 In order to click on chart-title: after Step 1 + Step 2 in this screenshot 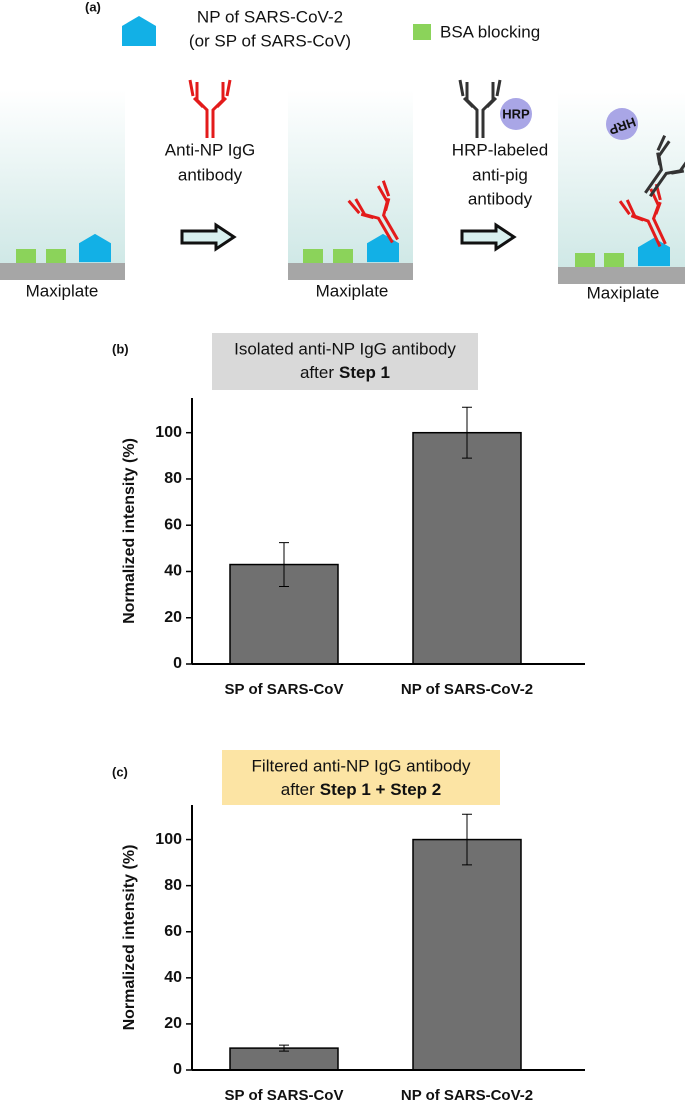, I will do `click(361, 789)`.